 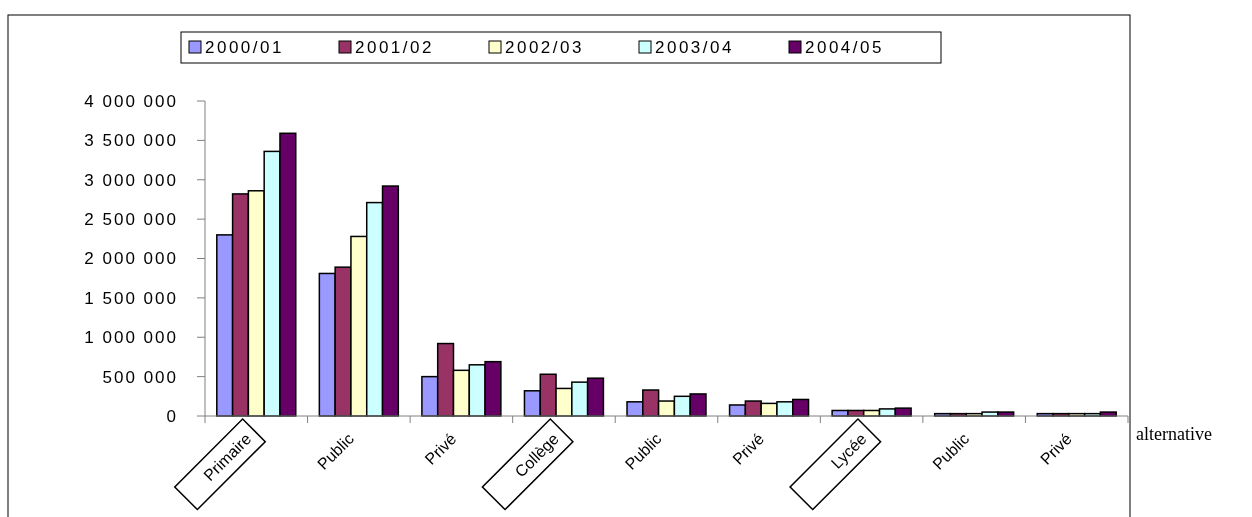 What do you see at coordinates (131, 180) in the screenshot?
I see `y-tick-label: 3 000 000` at bounding box center [131, 180].